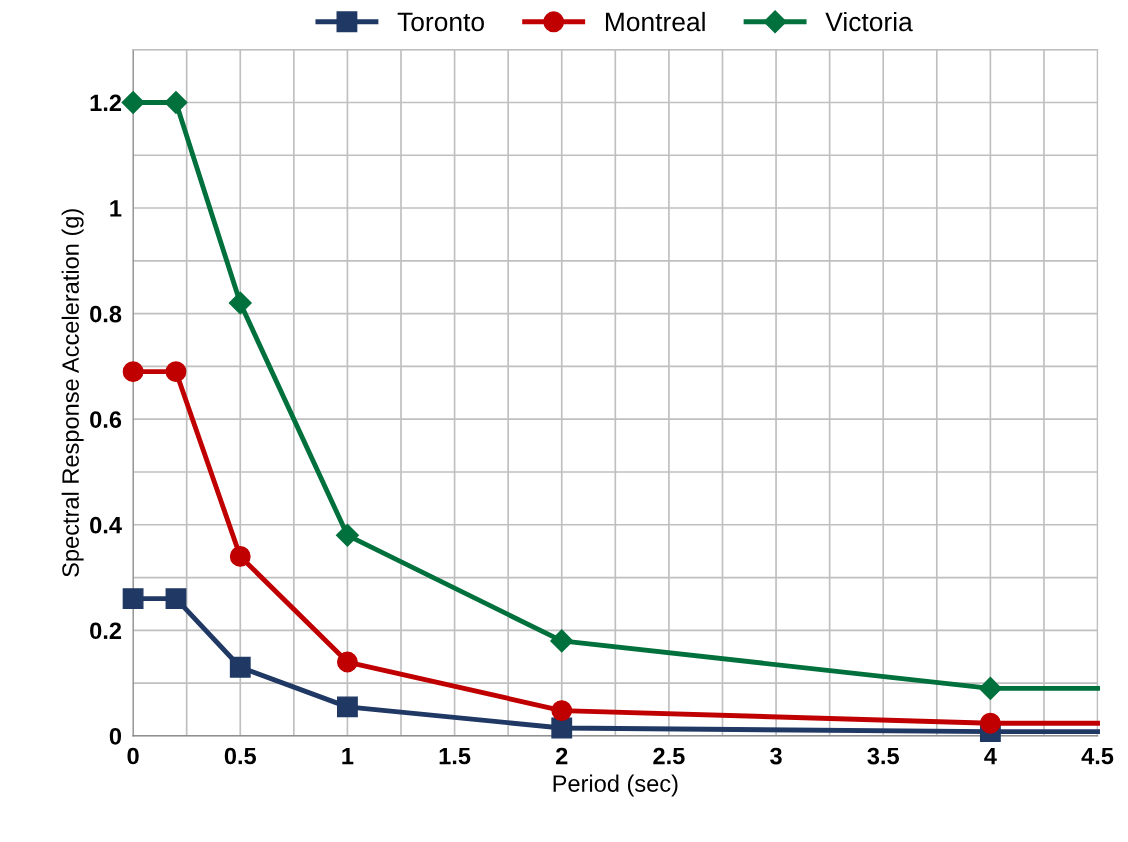 This screenshot has width=1128, height=842. What do you see at coordinates (72, 393) in the screenshot?
I see `y-axis-title: Spectral Response Acceleration (g)` at bounding box center [72, 393].